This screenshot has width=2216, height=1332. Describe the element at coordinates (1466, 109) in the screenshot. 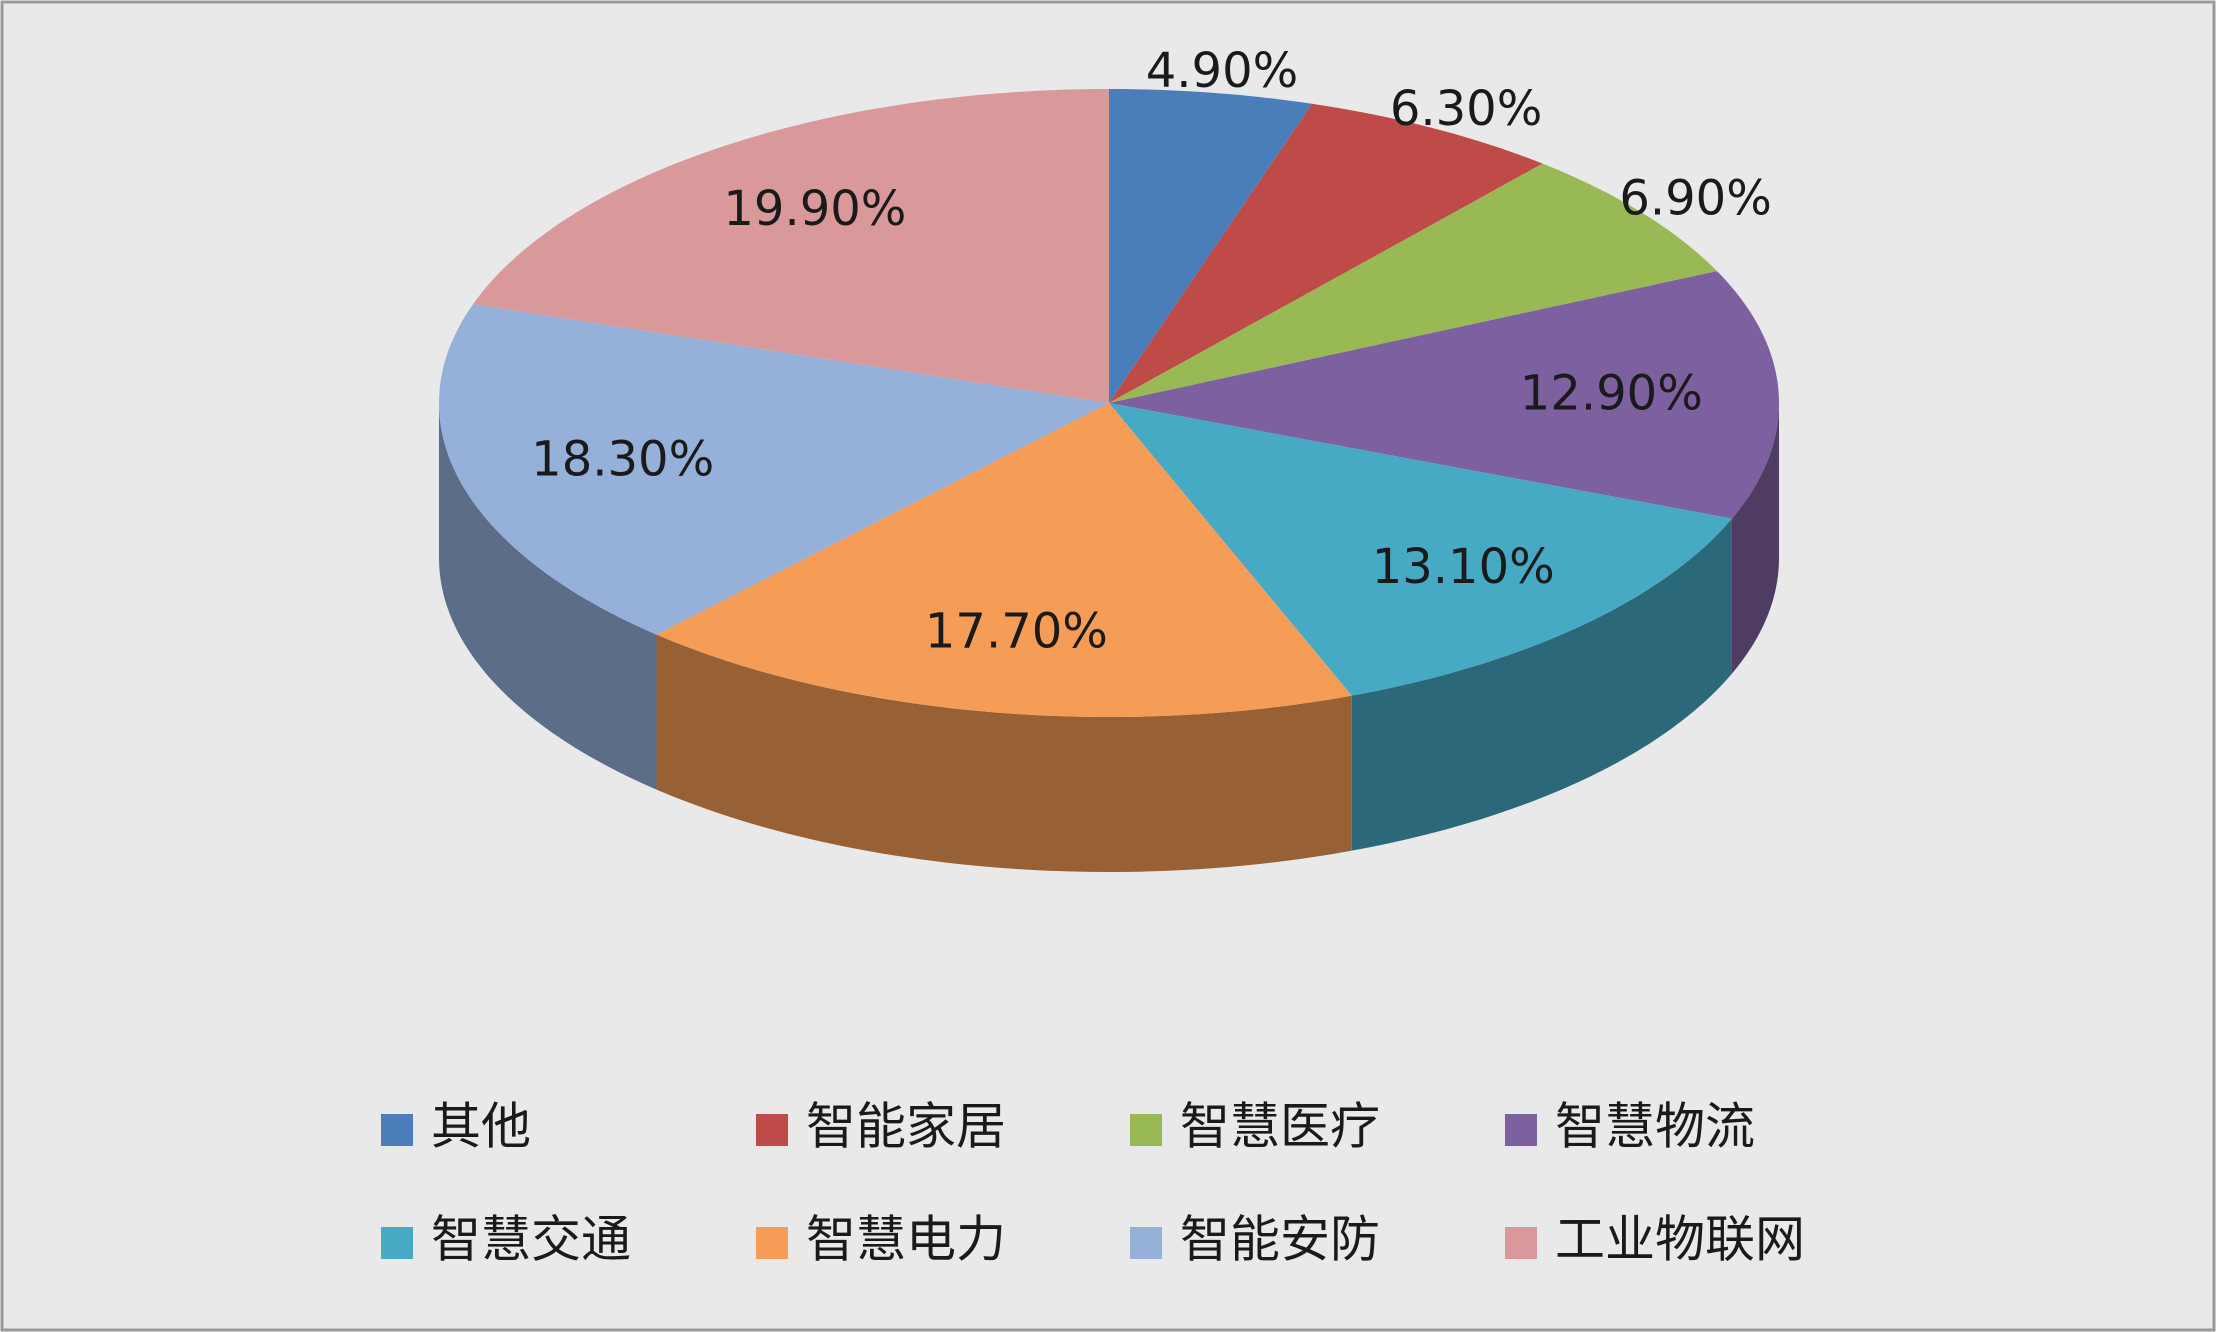

I see `data-label: 6.30%` at that location.